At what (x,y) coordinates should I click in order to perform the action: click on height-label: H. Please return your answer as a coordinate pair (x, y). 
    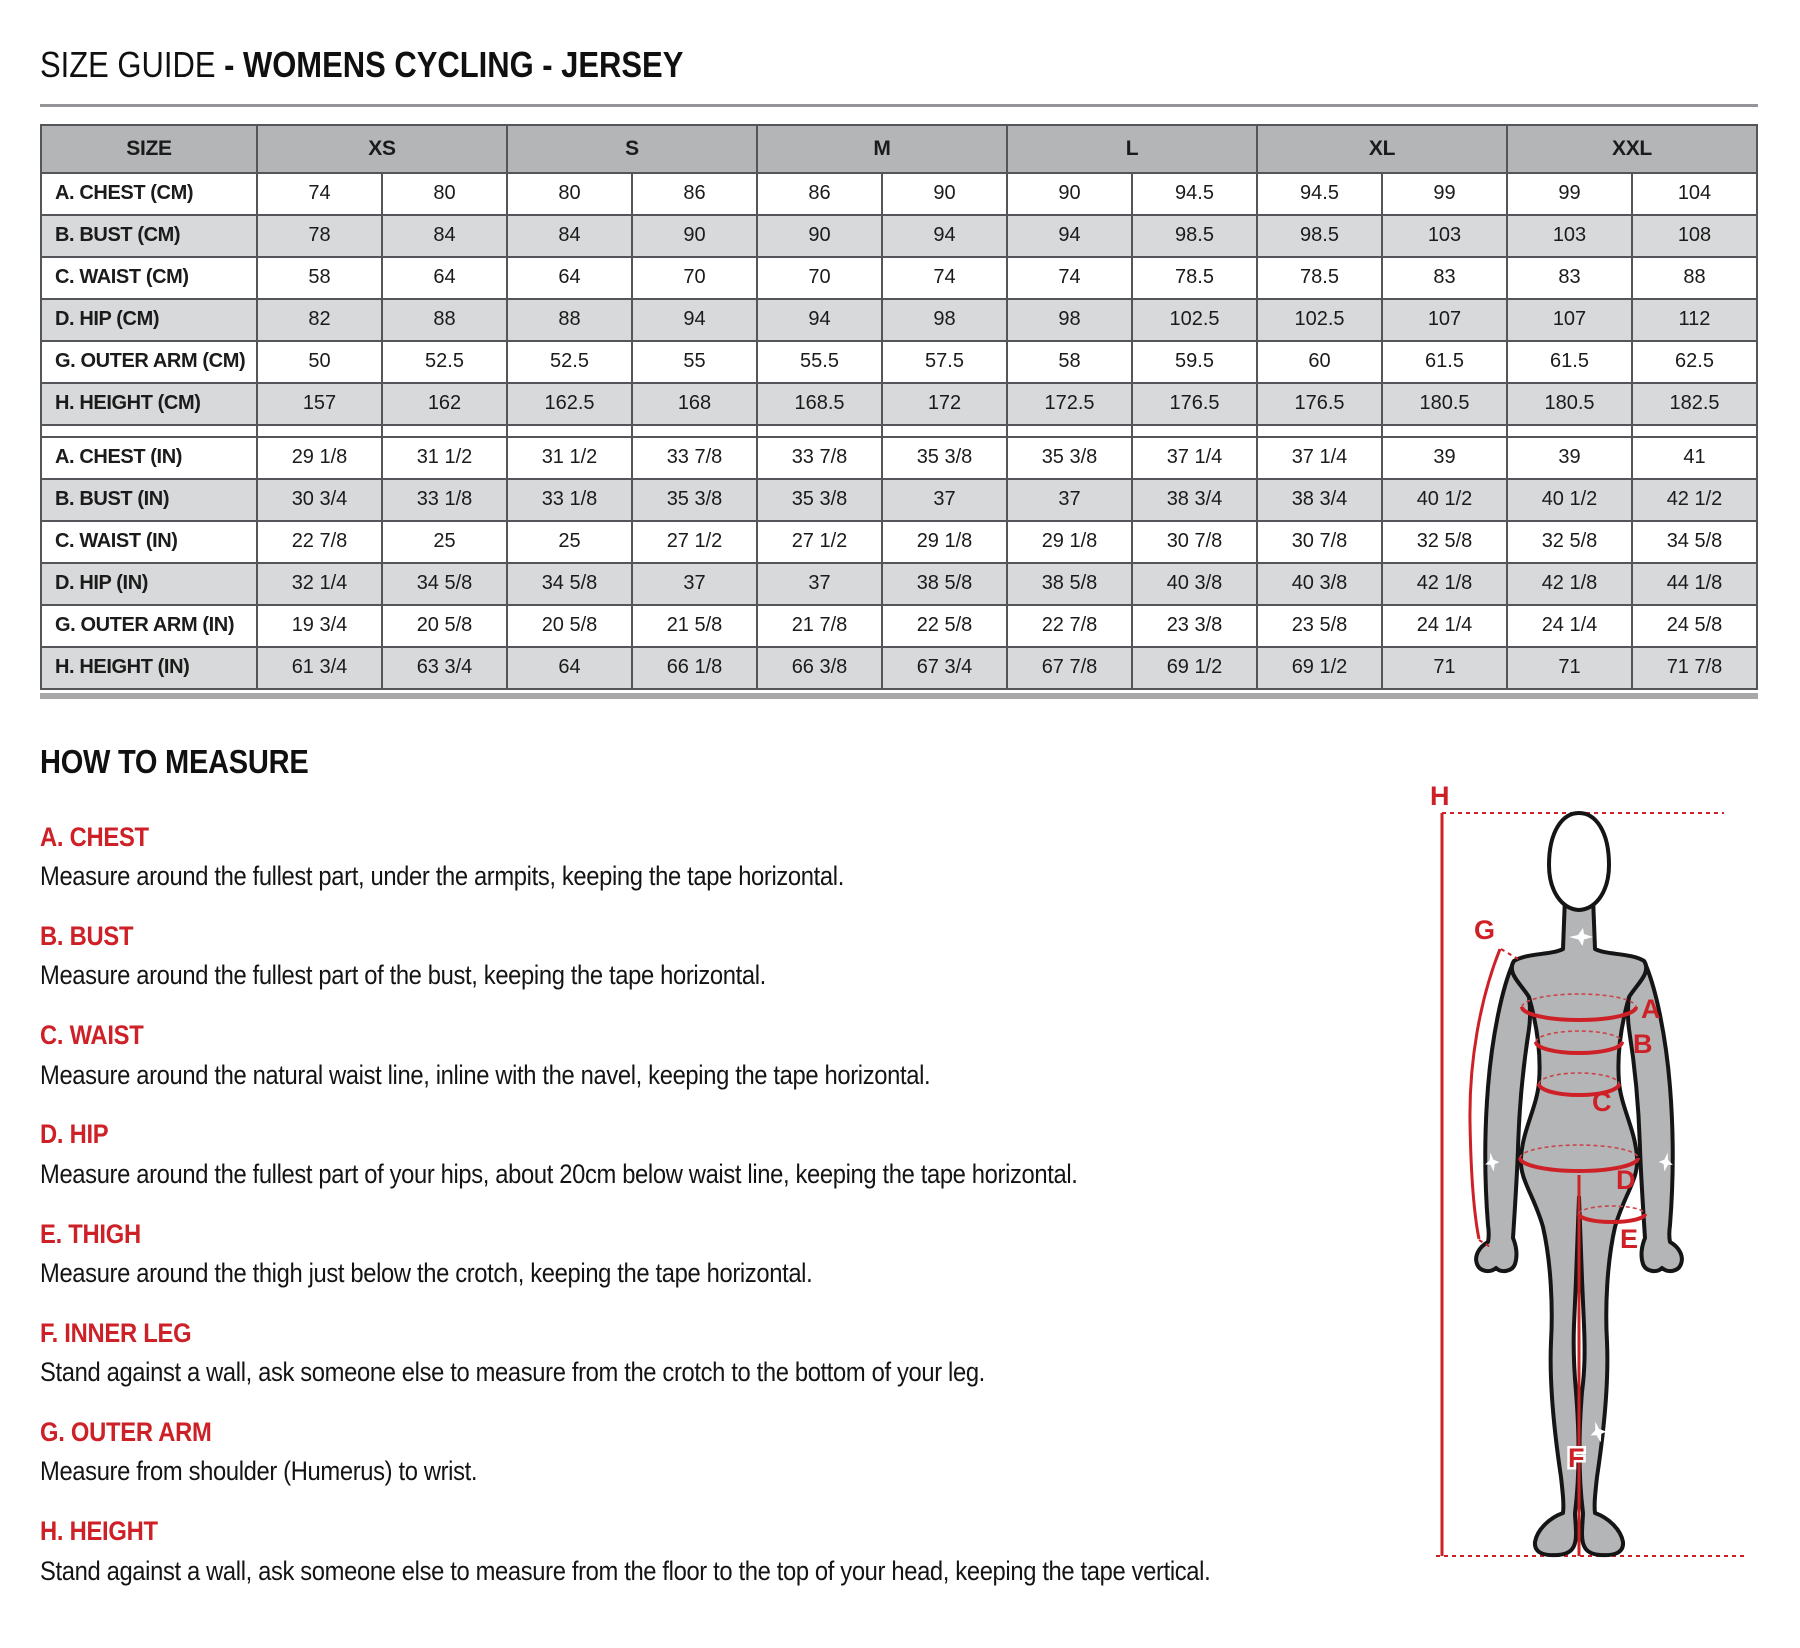
    Looking at the image, I should click on (1440, 796).